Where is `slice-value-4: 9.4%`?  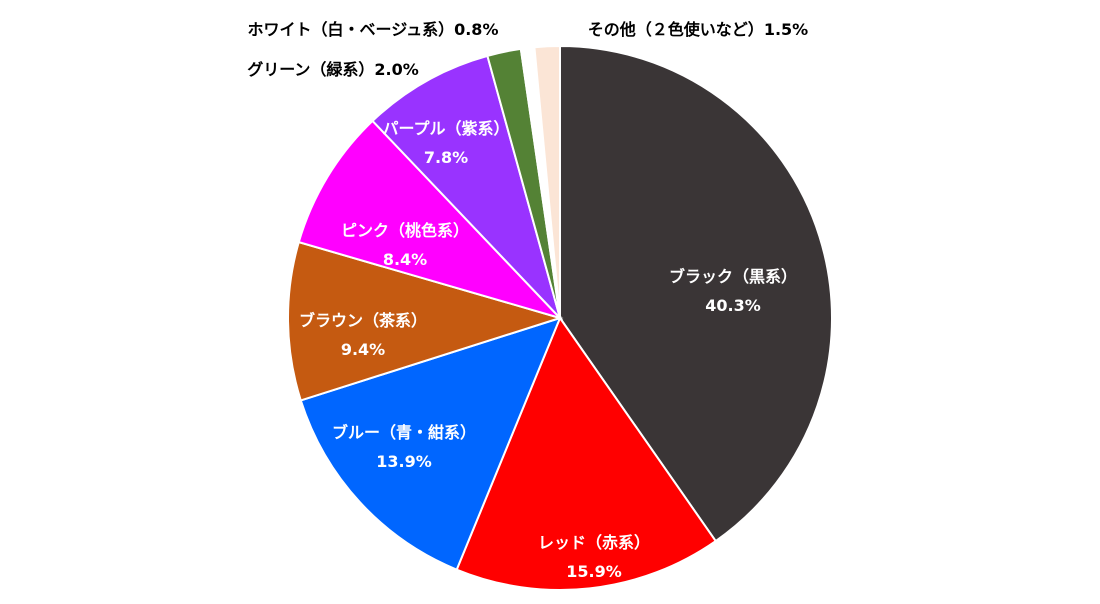
slice-value-4: 9.4% is located at coordinates (363, 349).